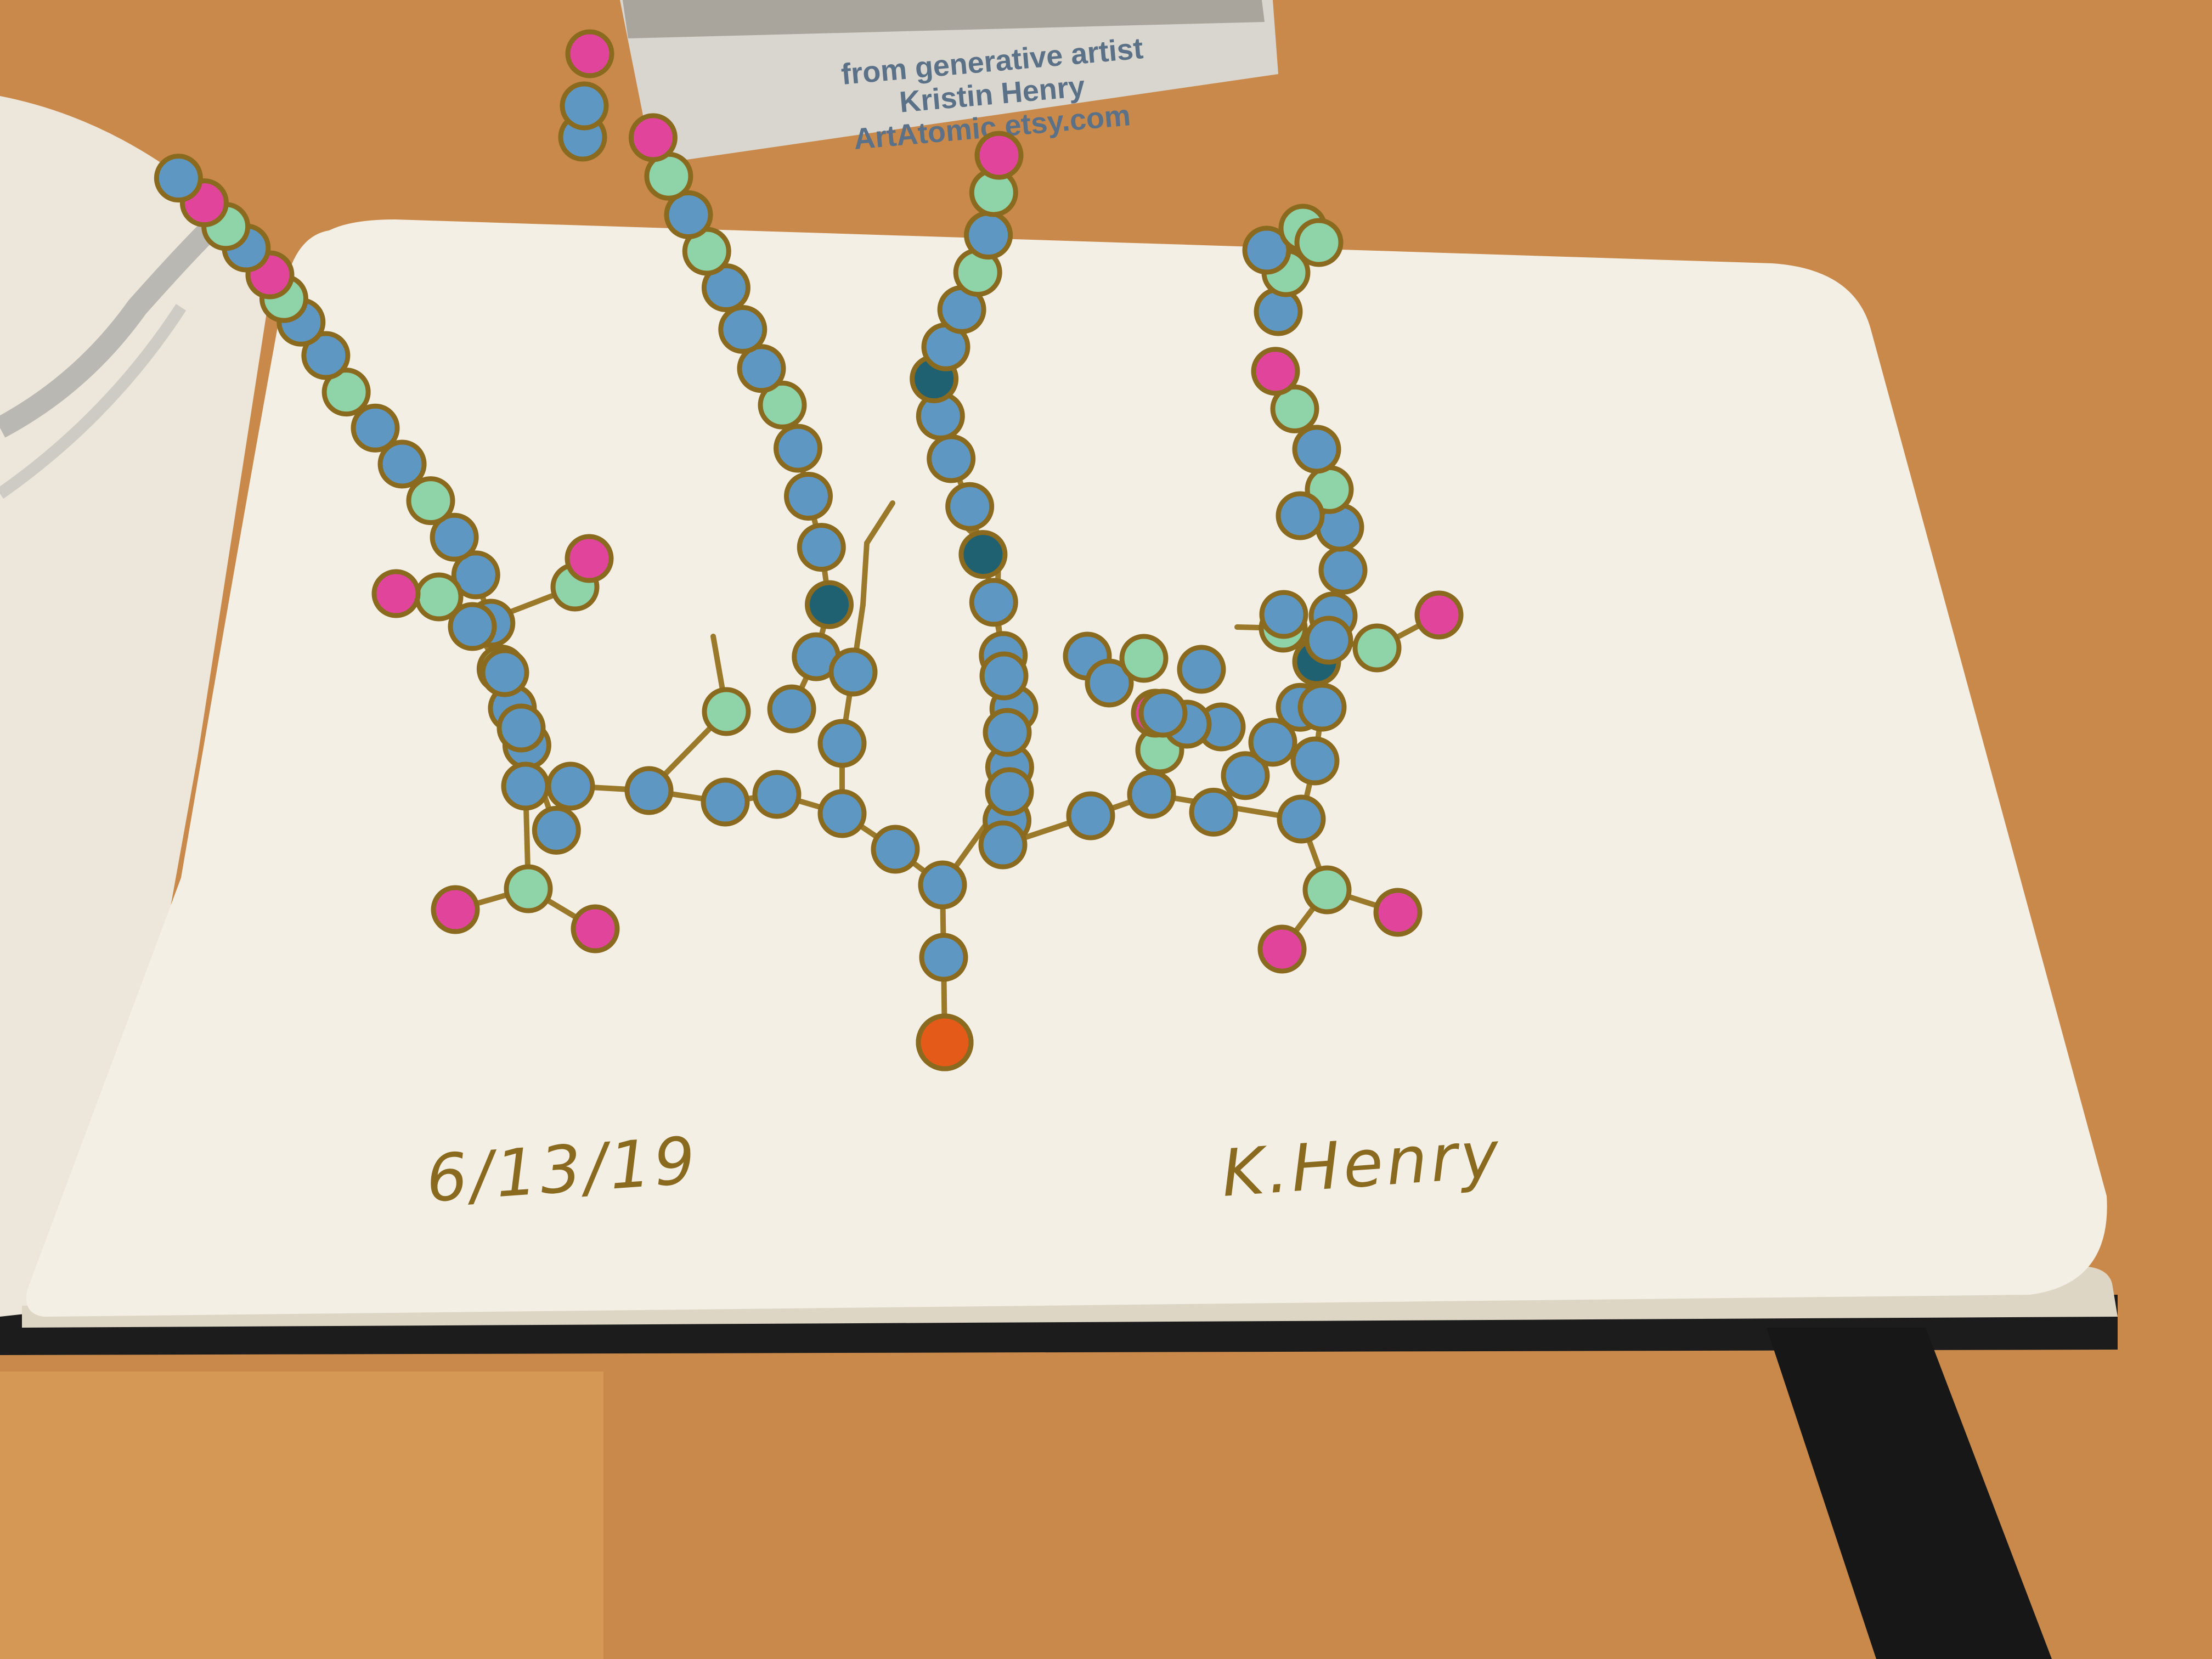 The width and height of the screenshot is (2212, 1659). I want to click on orange-atom, so click(945, 1042).